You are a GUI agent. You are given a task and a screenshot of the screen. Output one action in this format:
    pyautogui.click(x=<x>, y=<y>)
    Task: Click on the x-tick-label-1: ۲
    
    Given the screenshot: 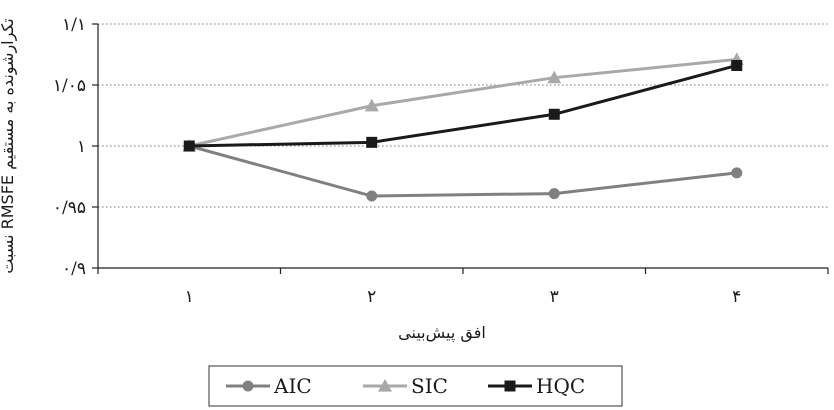 What is the action you would take?
    pyautogui.click(x=371, y=297)
    